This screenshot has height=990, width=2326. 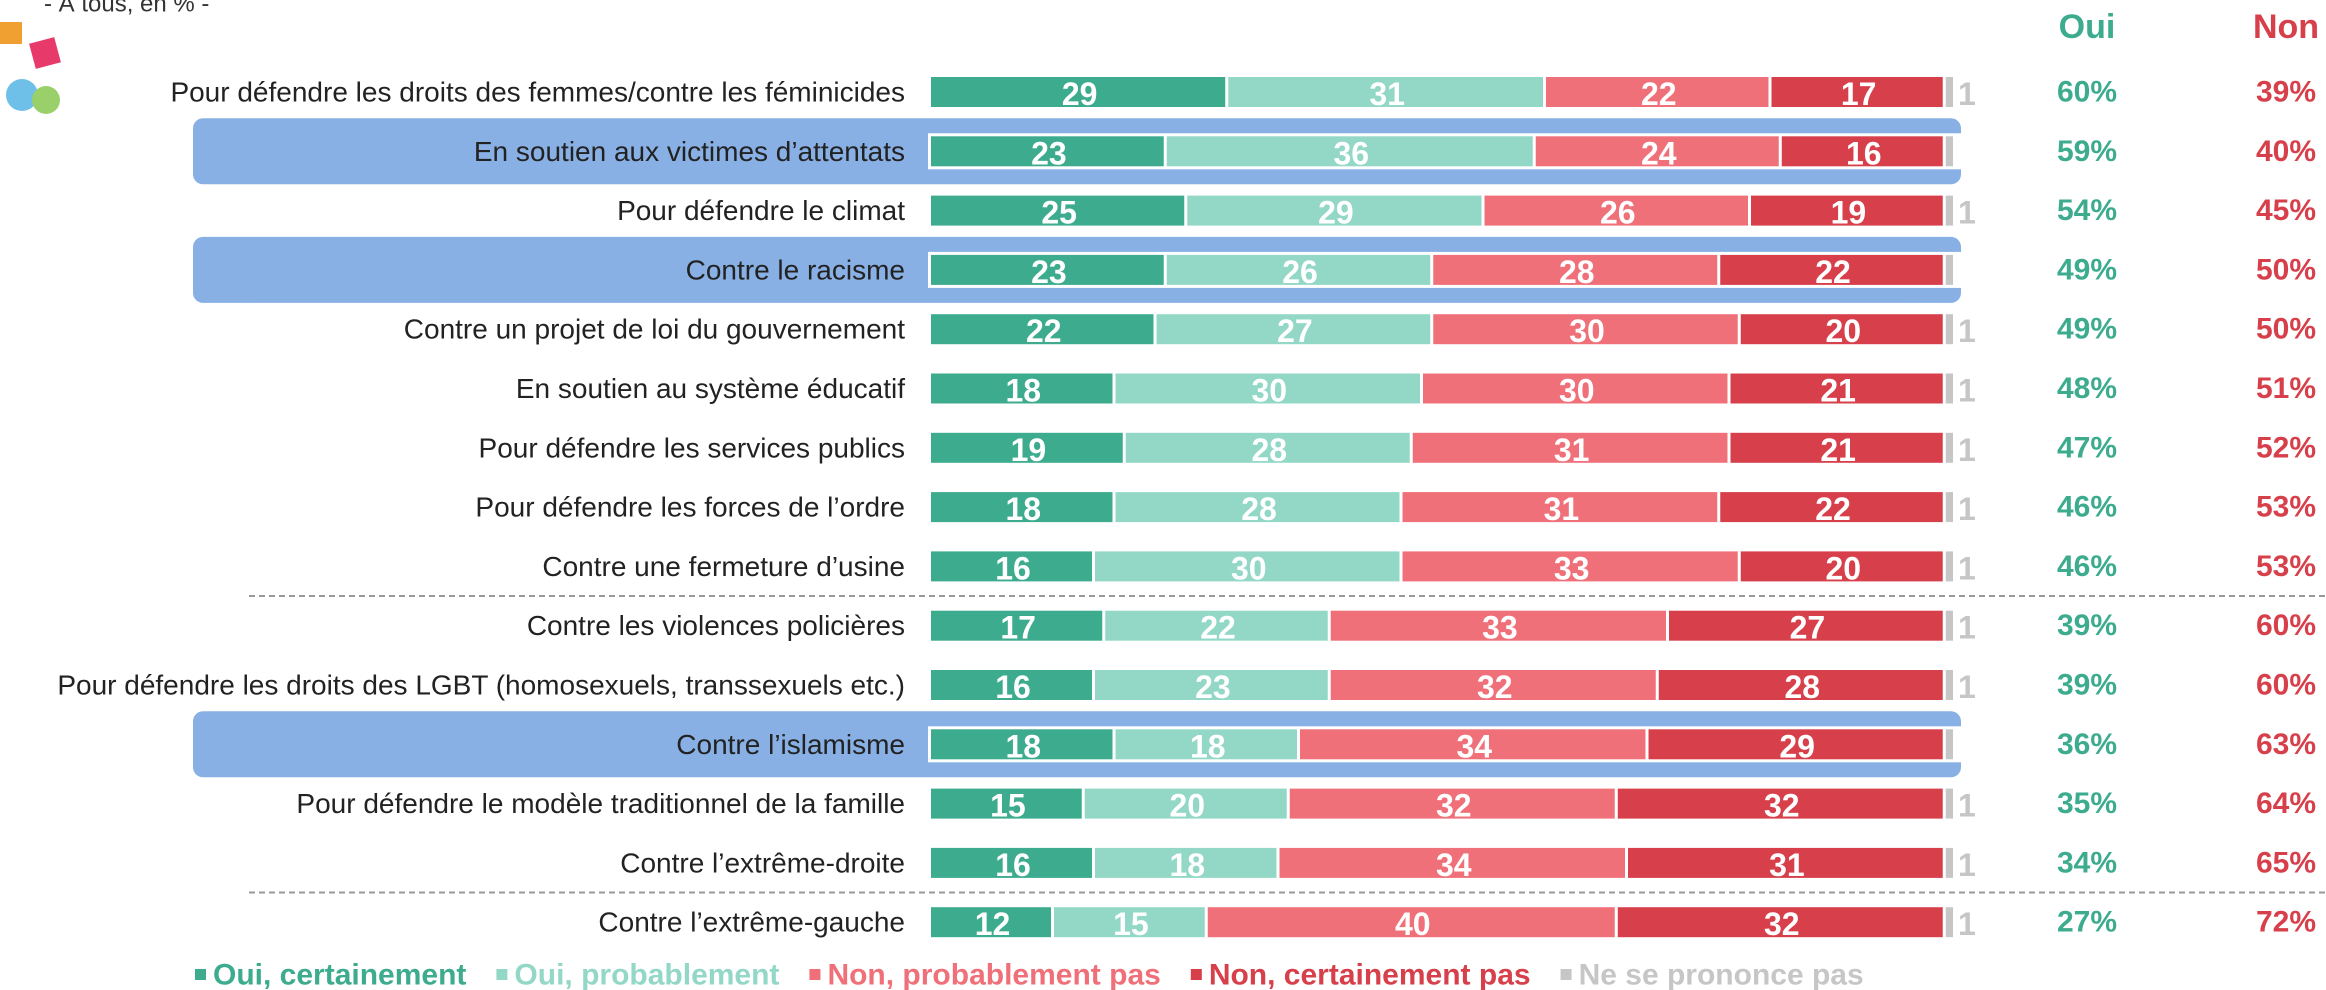 I want to click on legend-label: Non, certainement pas, so click(x=1370, y=974).